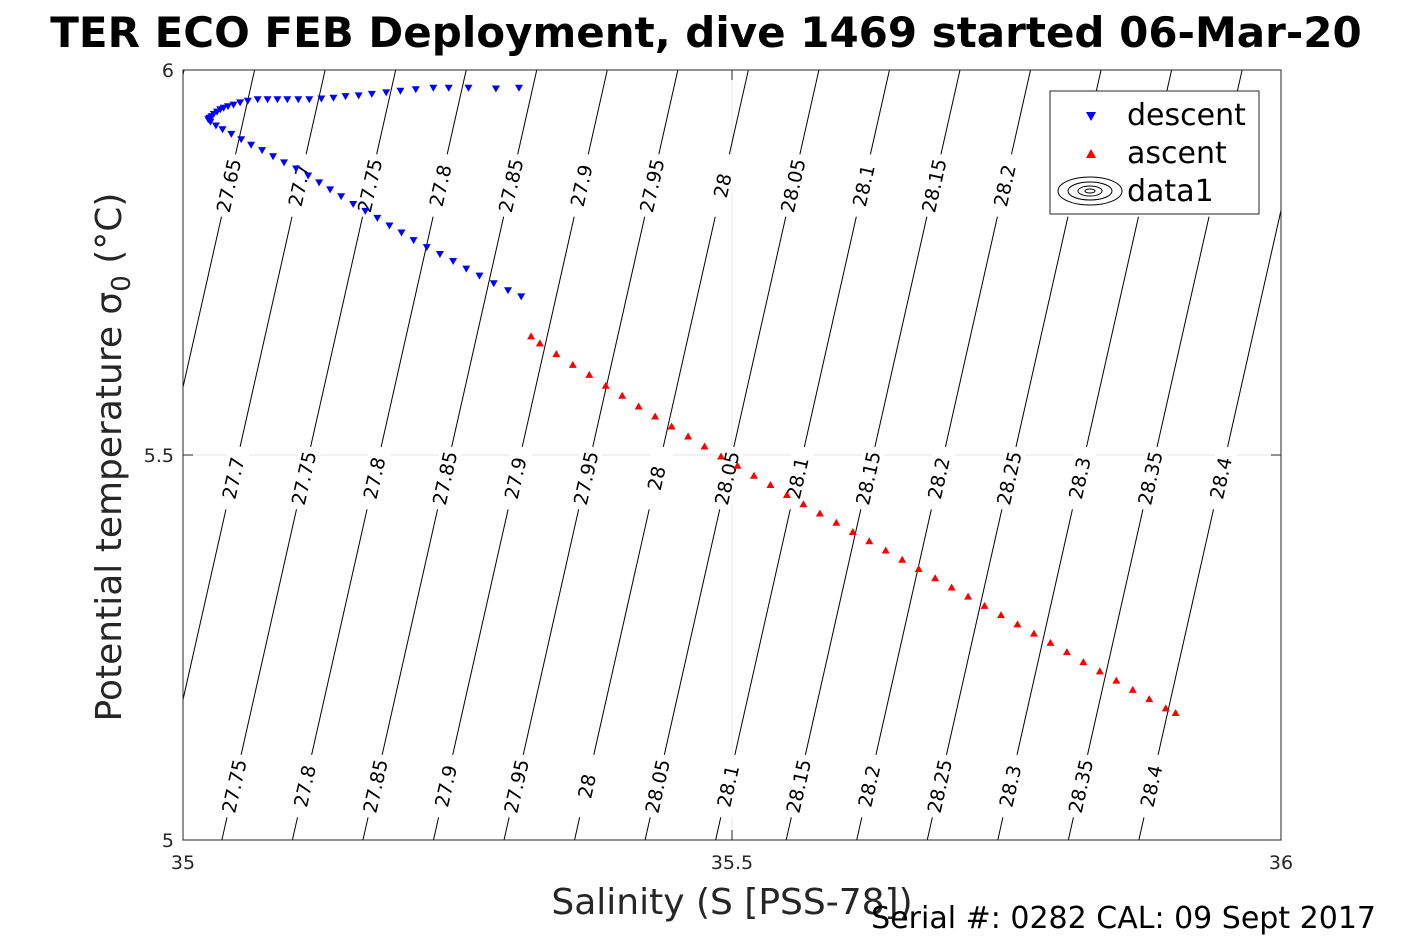 The image size is (1417, 945). Describe the element at coordinates (1170, 191) in the screenshot. I see `legend-data1-label: data1` at that location.